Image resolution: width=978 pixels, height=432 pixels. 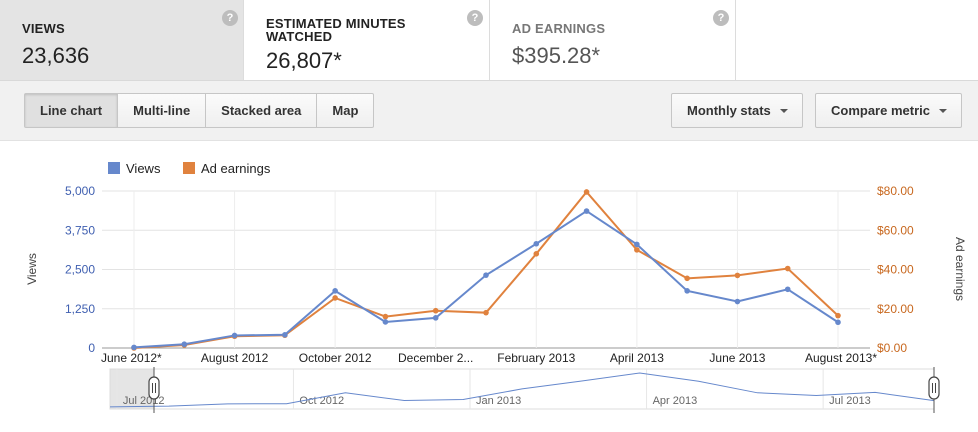 I want to click on left-y-tick-label: 1,250, so click(x=80, y=309).